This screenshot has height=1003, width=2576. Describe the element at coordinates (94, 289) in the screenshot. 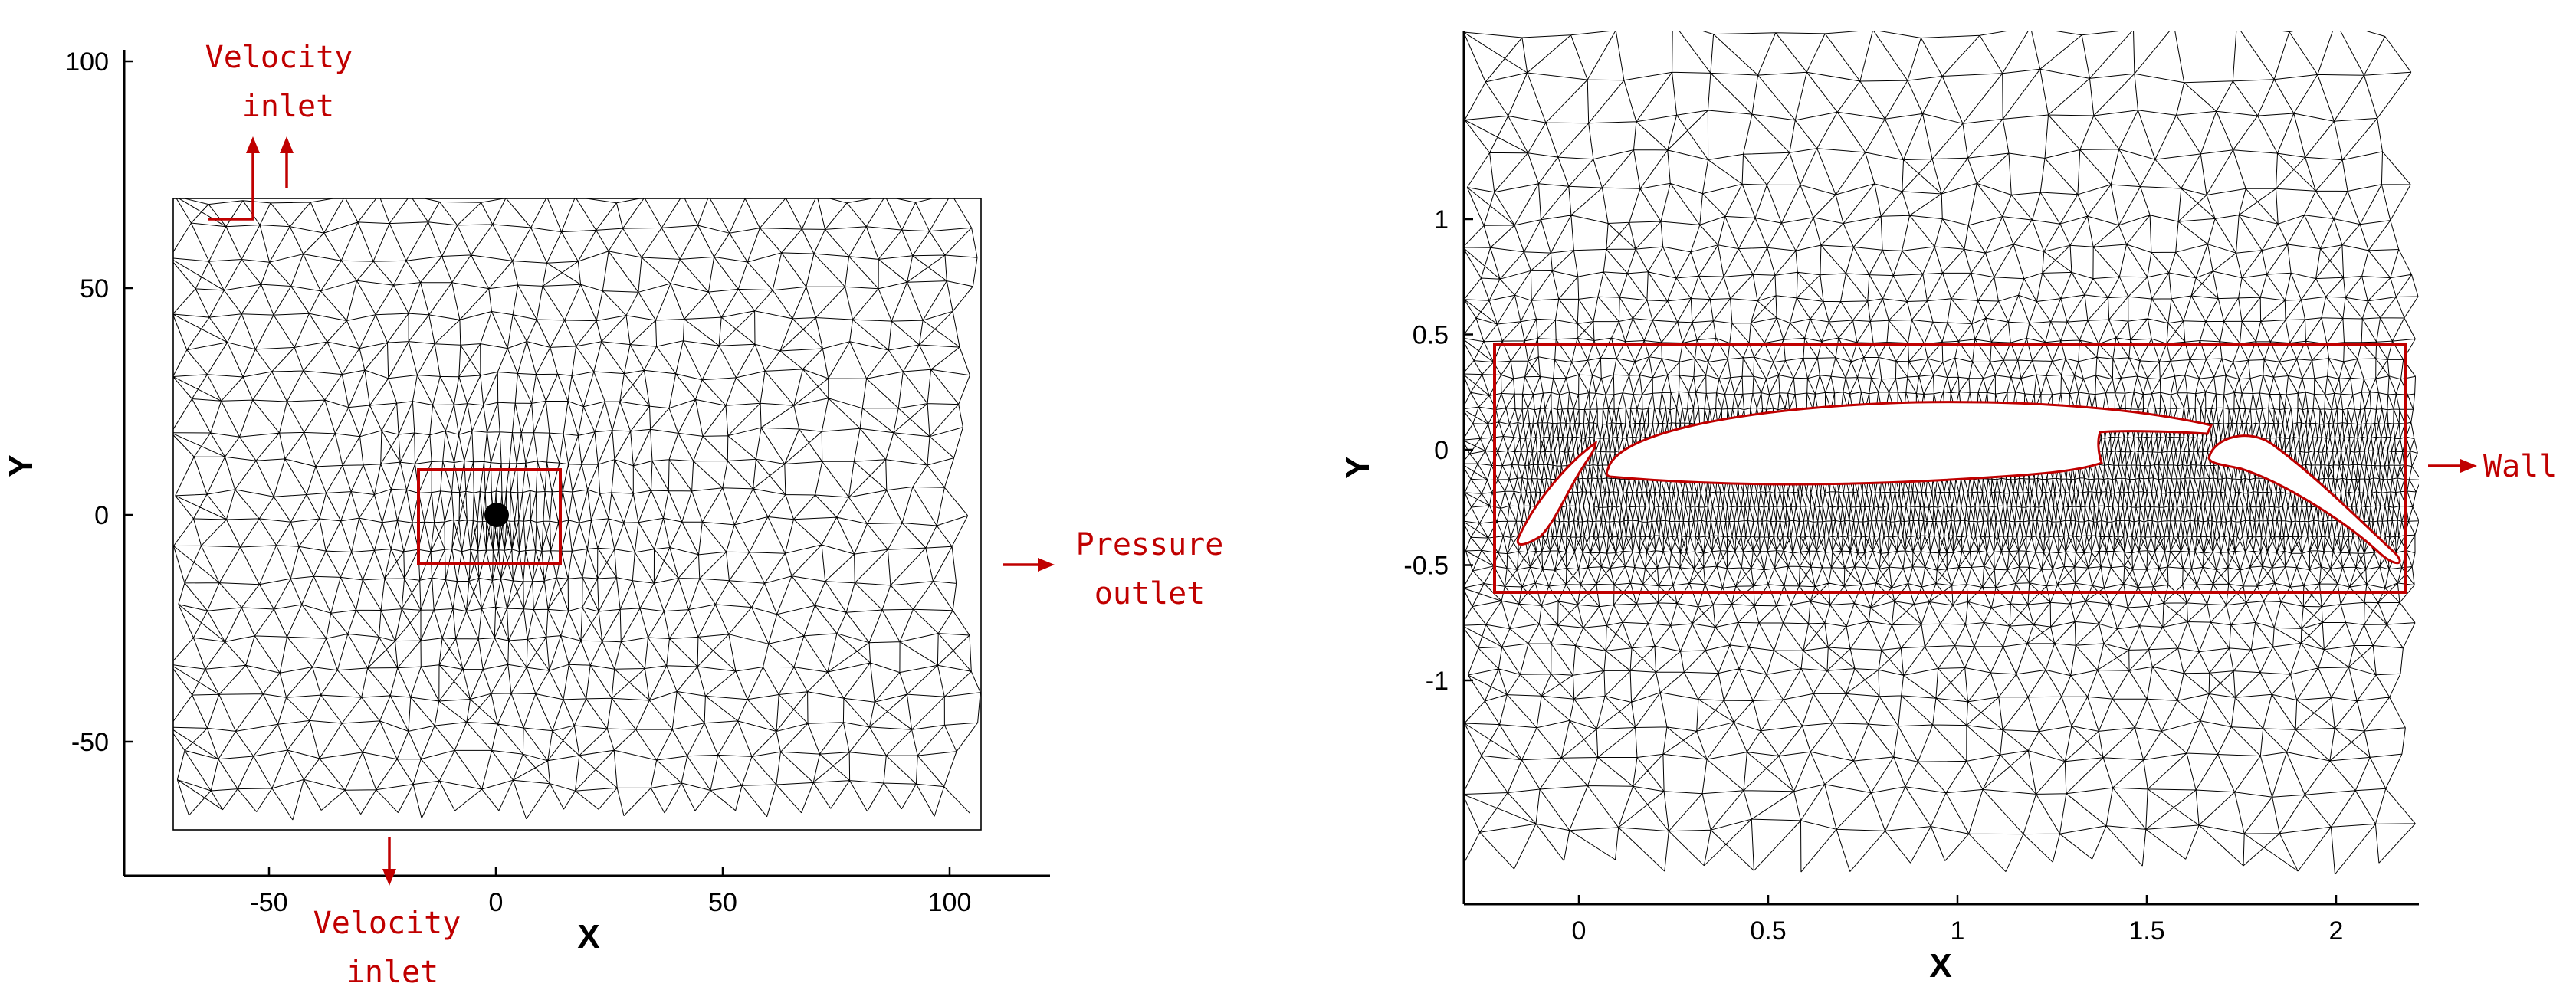

I see `left-y-tick-label: 50` at that location.